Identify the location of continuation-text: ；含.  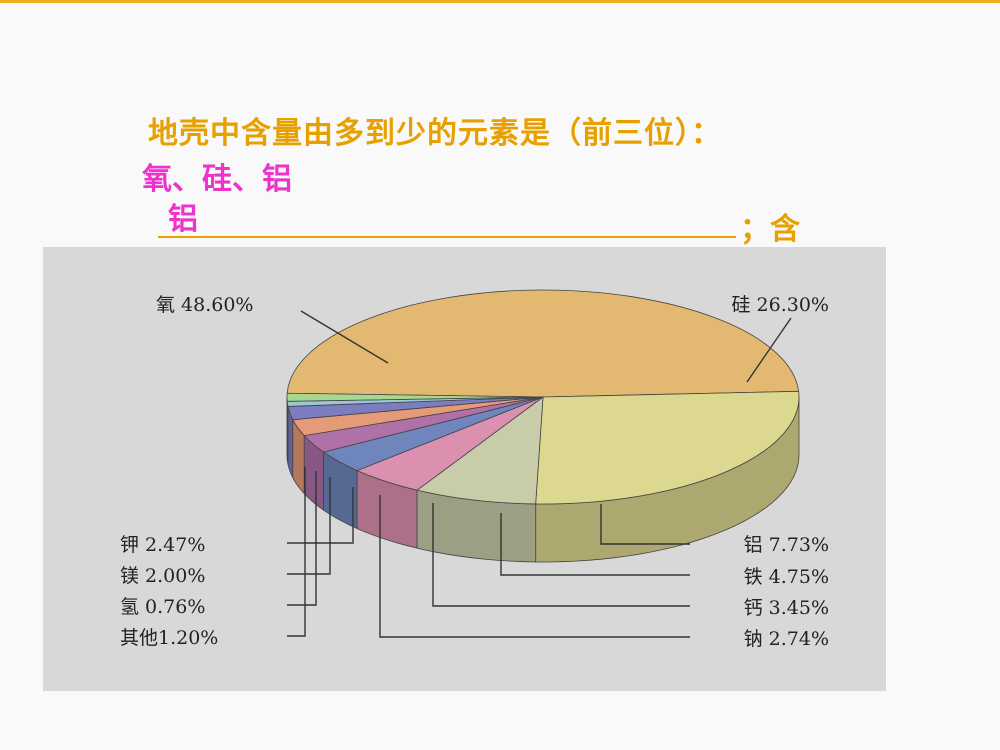
(770, 229).